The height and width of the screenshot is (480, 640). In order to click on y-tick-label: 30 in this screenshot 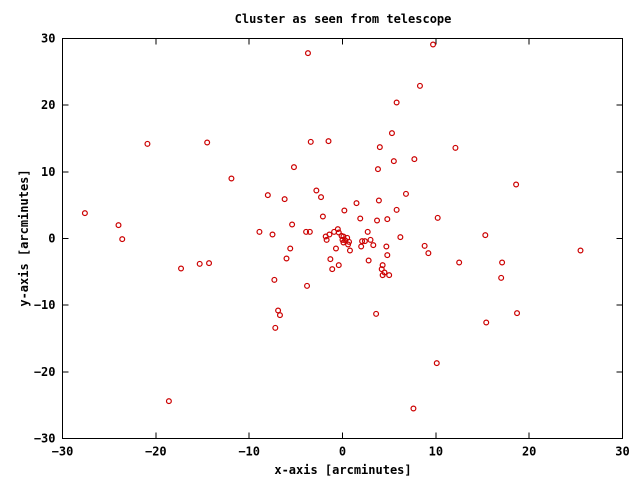, I will do `click(48, 39)`.